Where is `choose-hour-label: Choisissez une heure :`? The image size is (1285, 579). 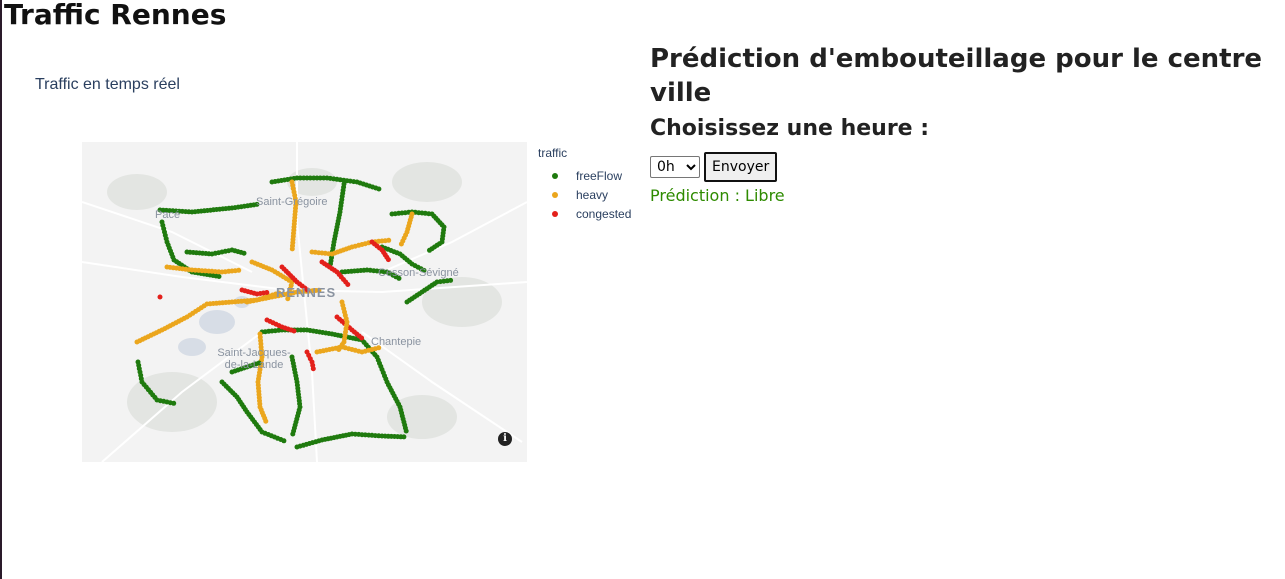 choose-hour-label: Choisissez une heure : is located at coordinates (790, 128).